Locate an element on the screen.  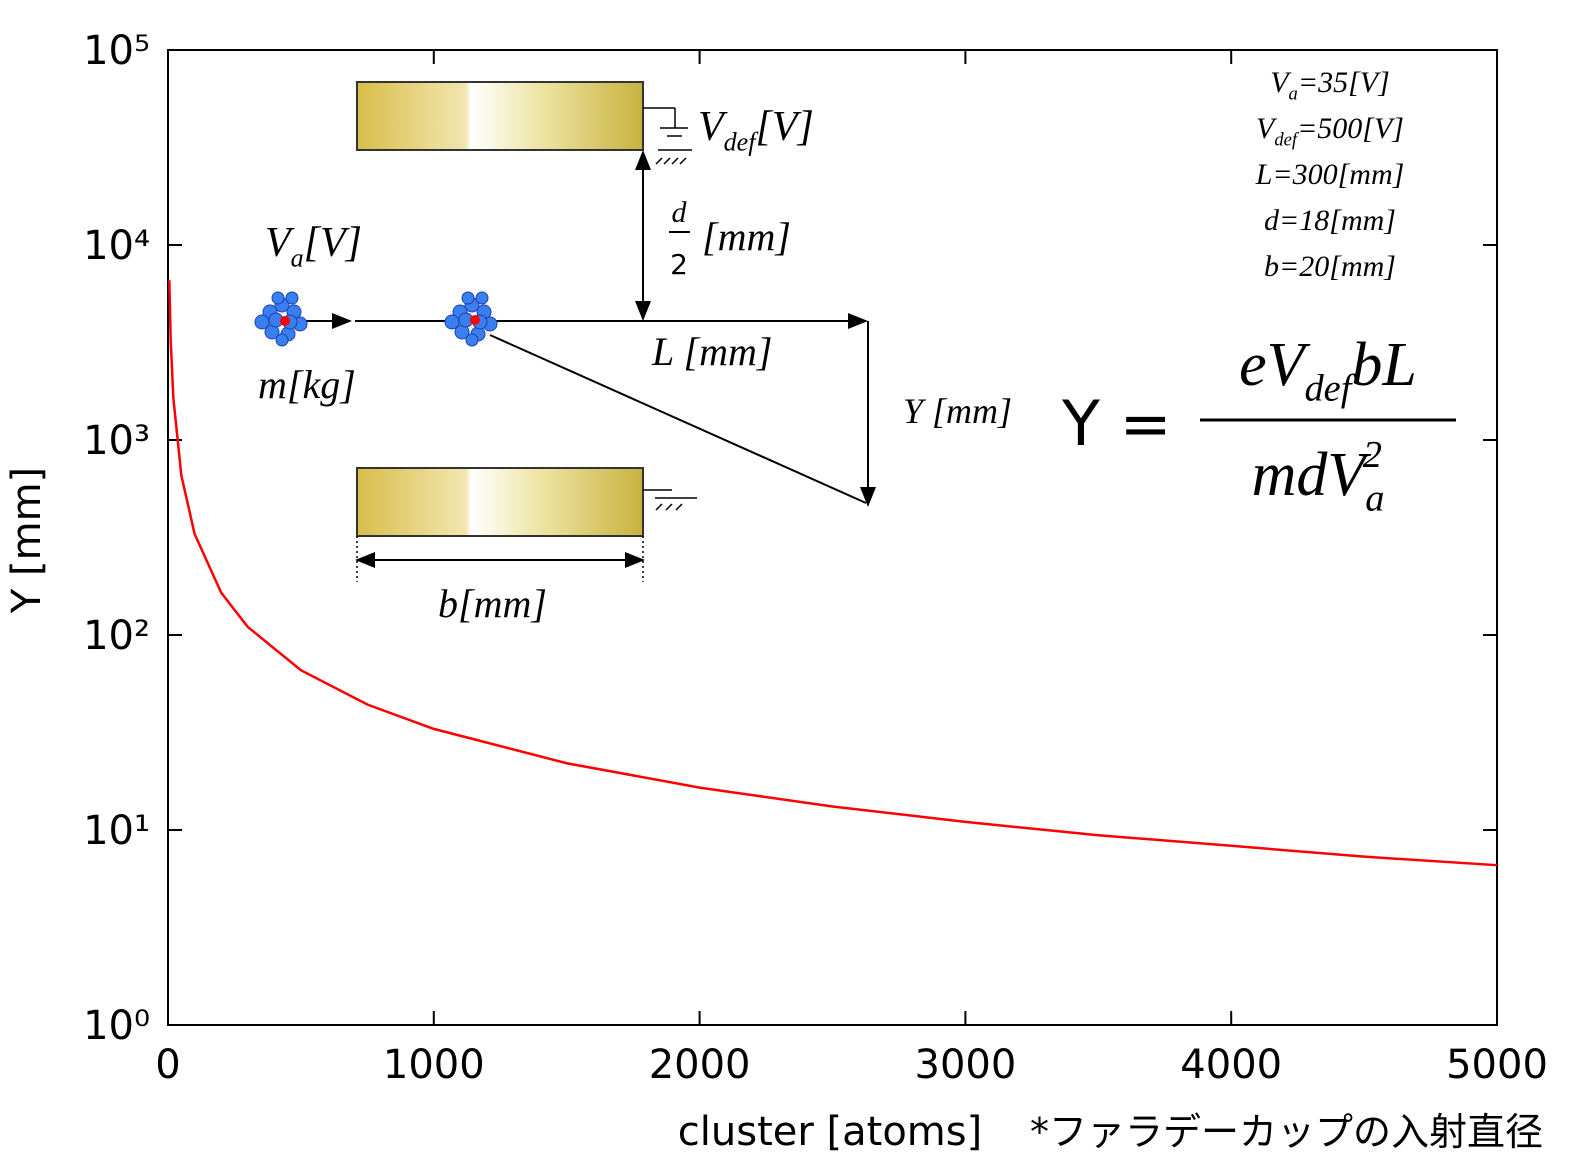
annotation: b=20[mm] is located at coordinates (1330, 266).